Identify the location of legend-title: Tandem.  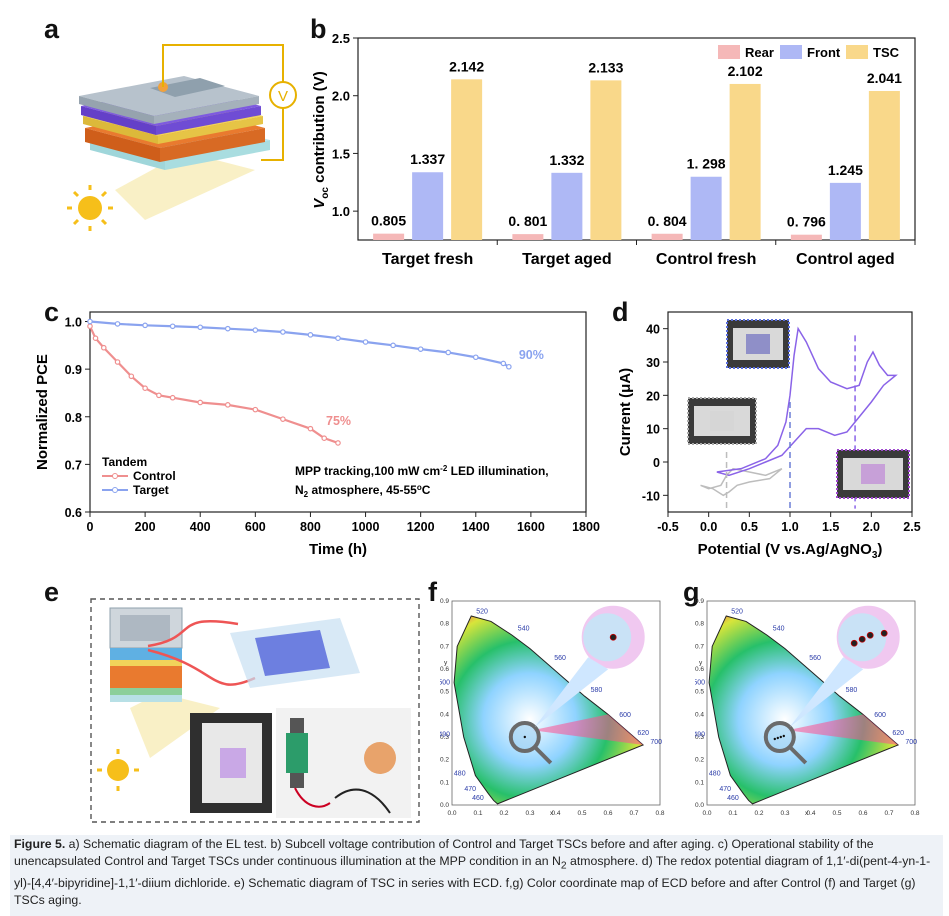
(124, 462).